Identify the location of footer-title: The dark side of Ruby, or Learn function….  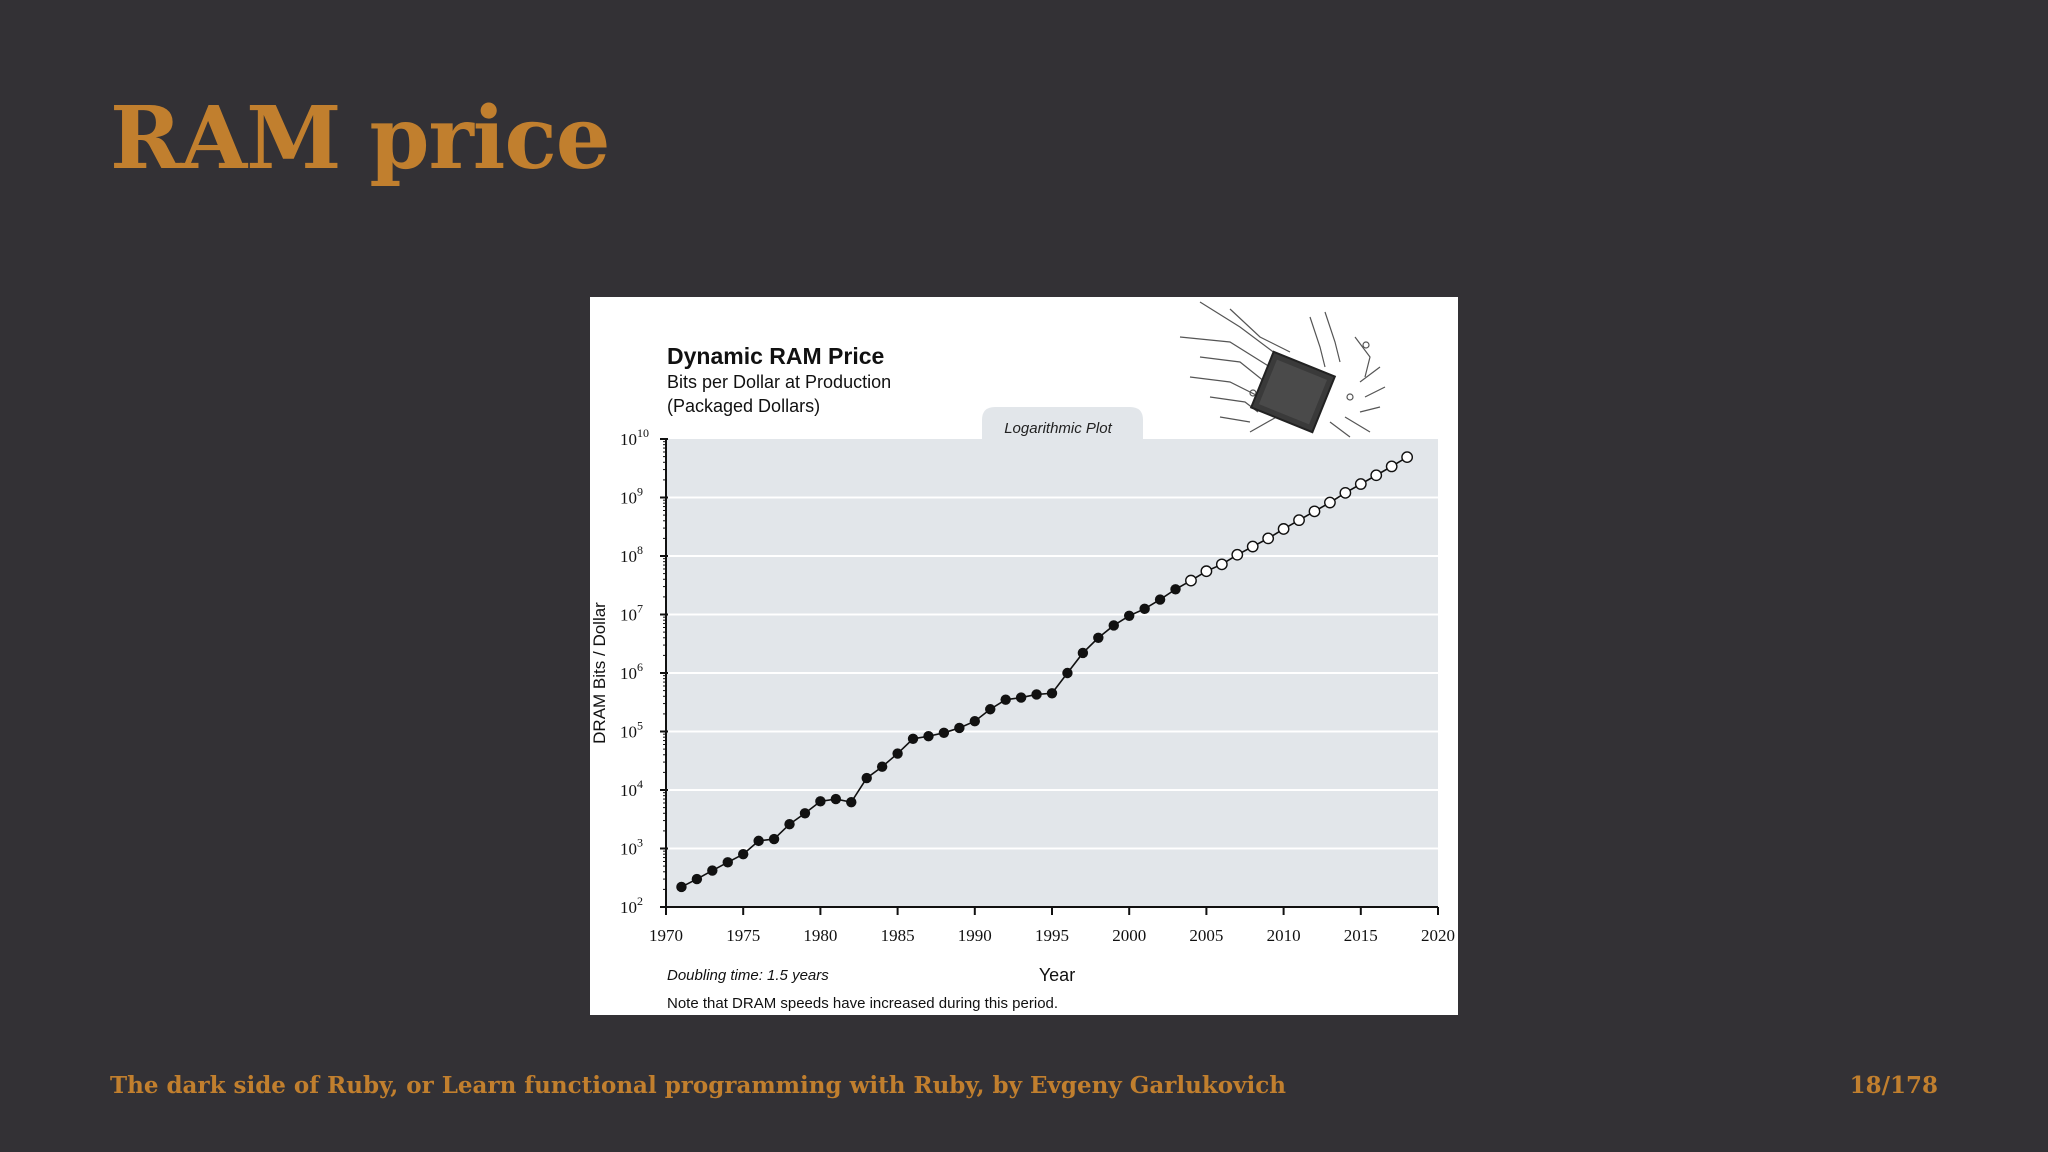
(698, 1085).